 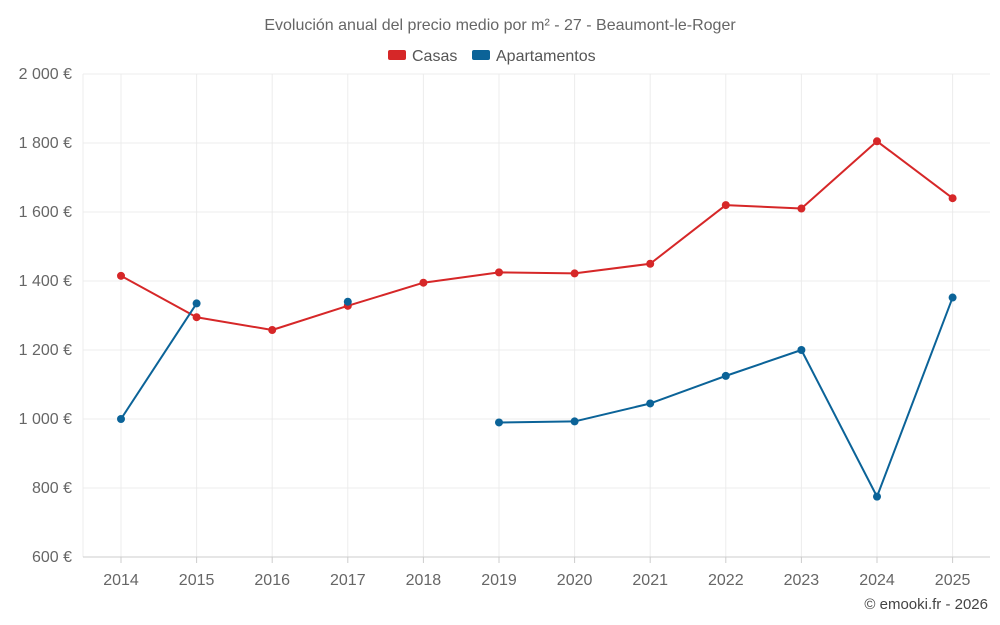 What do you see at coordinates (926, 604) in the screenshot?
I see `credit-text: © emooki.fr - 2026` at bounding box center [926, 604].